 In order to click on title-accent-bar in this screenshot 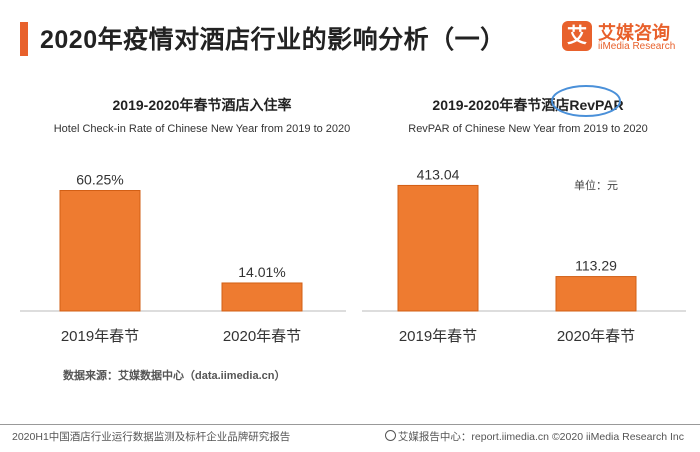, I will do `click(24, 39)`.